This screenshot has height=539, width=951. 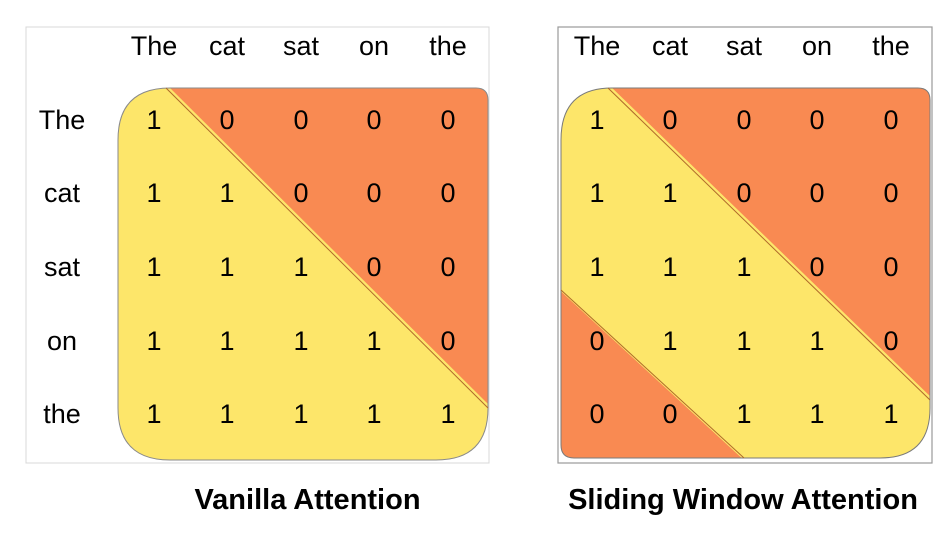 What do you see at coordinates (891, 46) in the screenshot?
I see `sliding-window-col-header-4: the` at bounding box center [891, 46].